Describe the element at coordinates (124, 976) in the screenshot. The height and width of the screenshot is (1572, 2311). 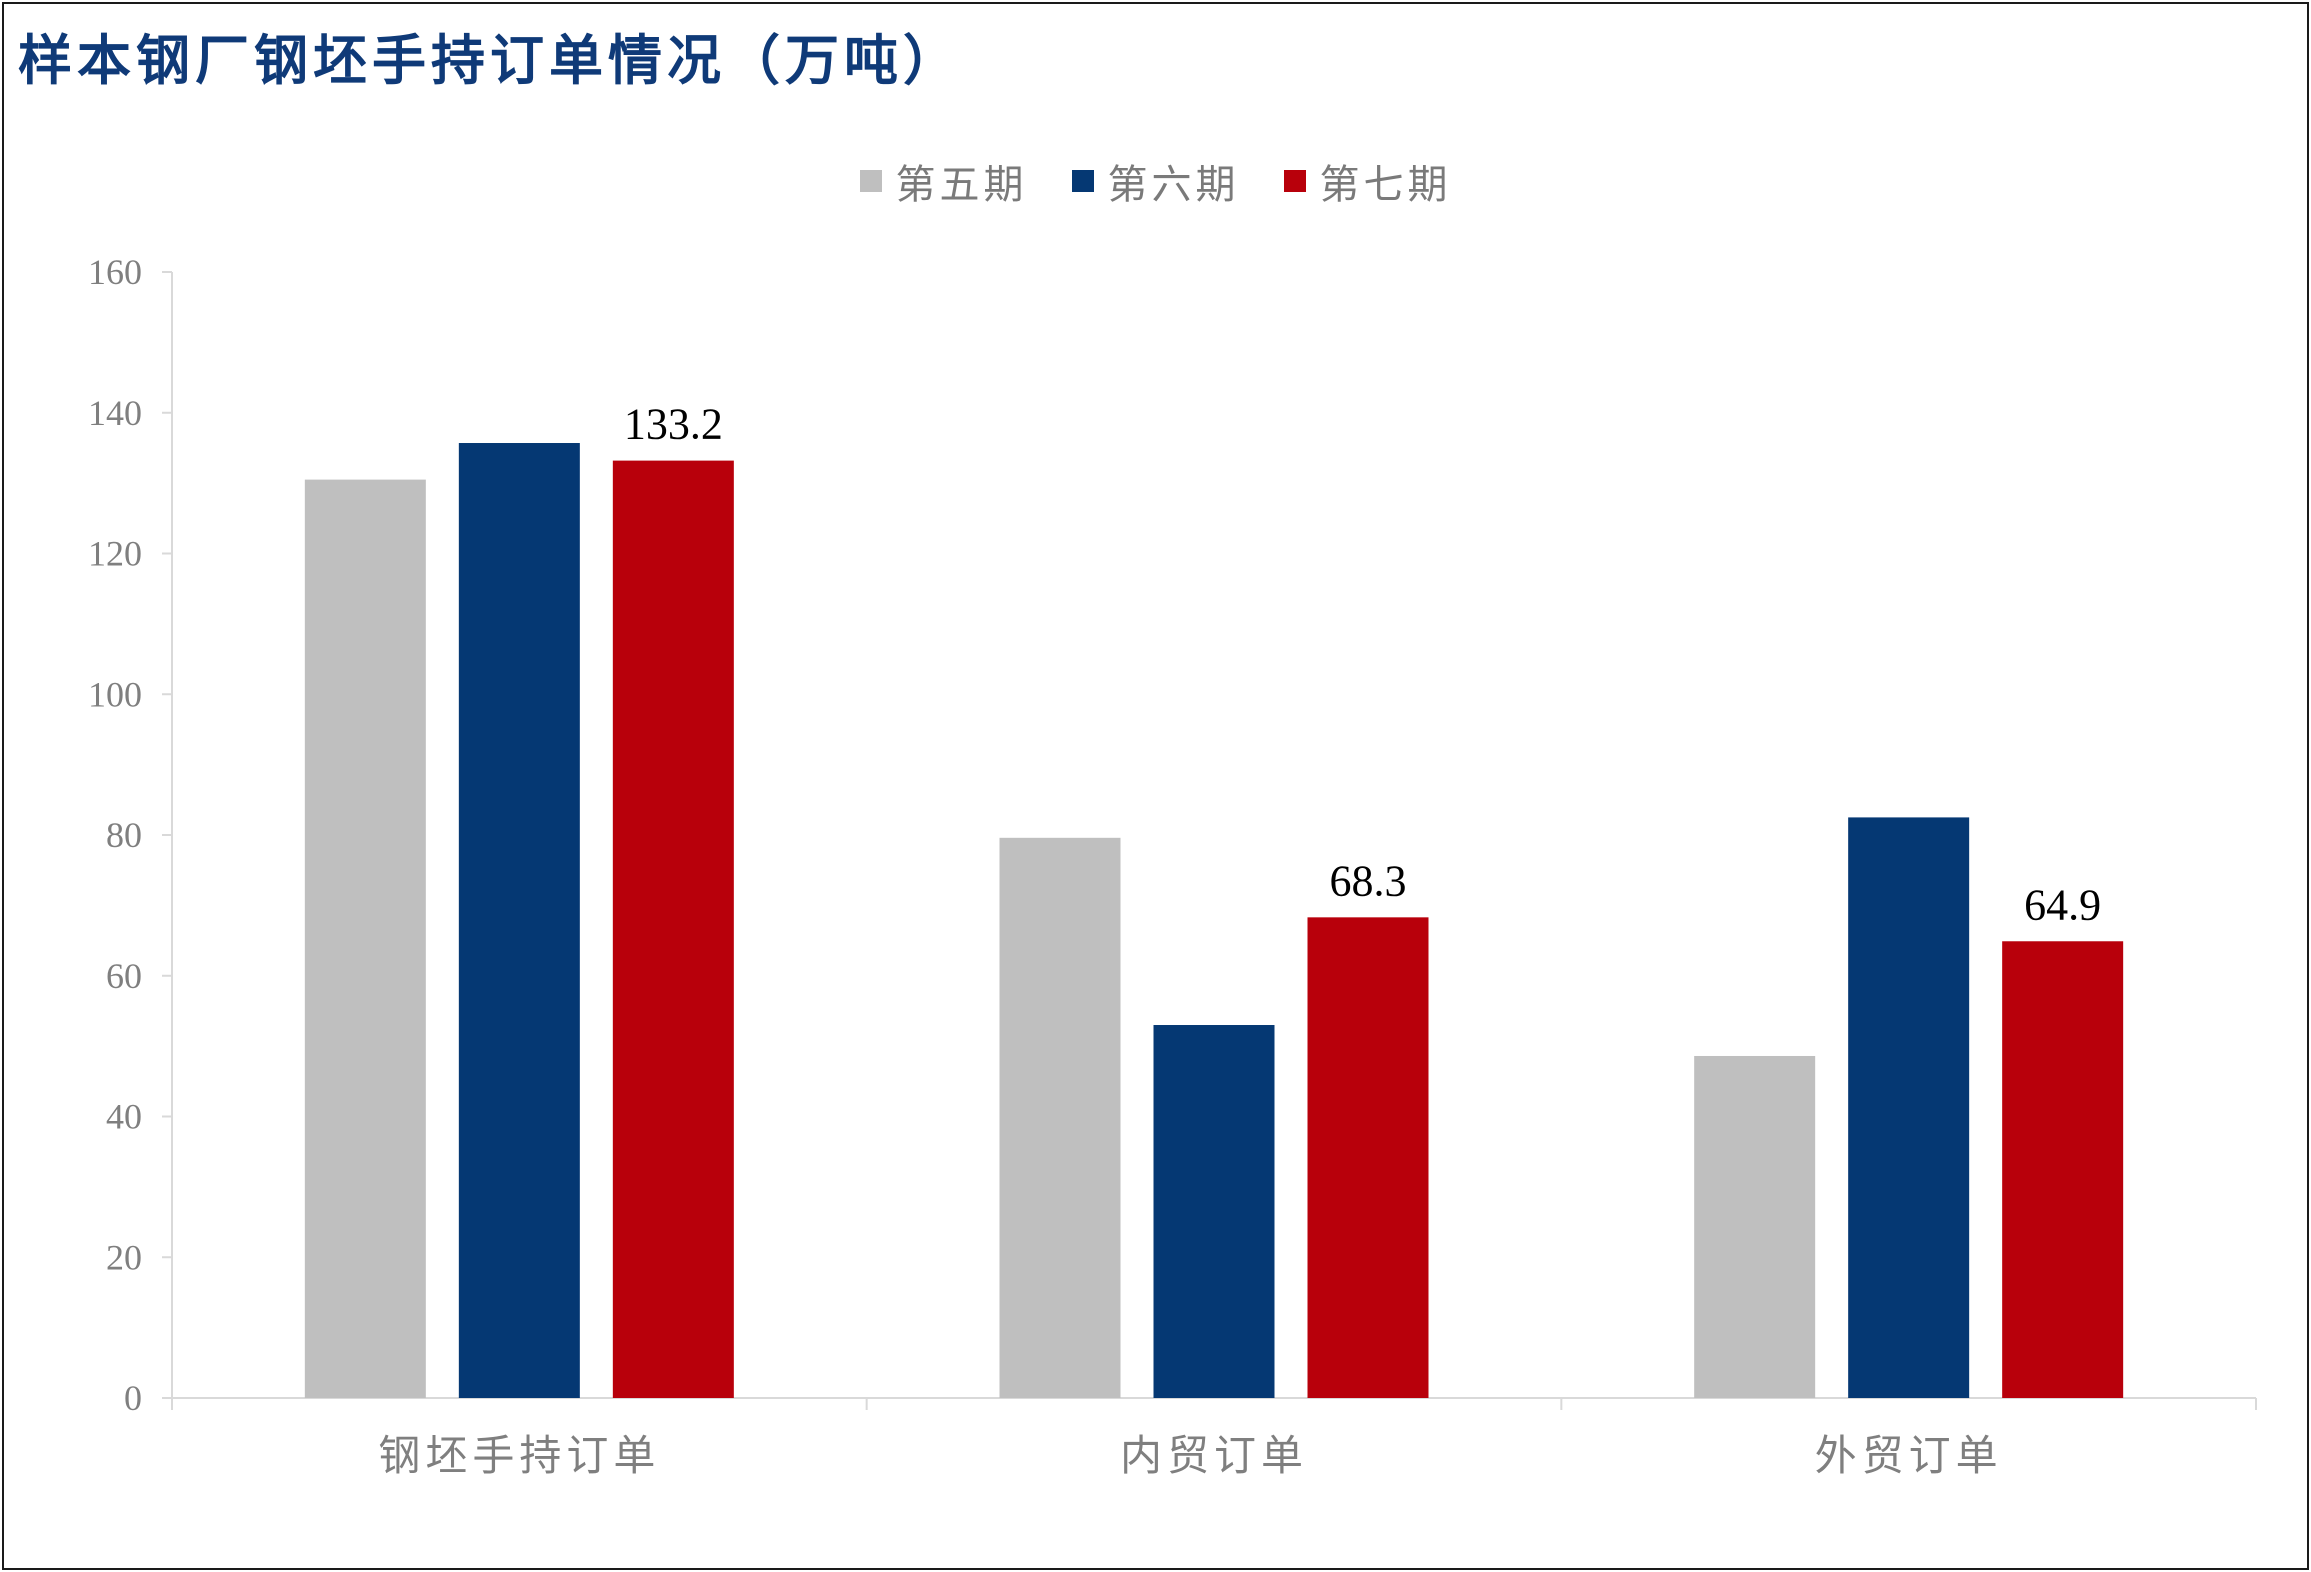
I see `y-tick-label: 60` at that location.